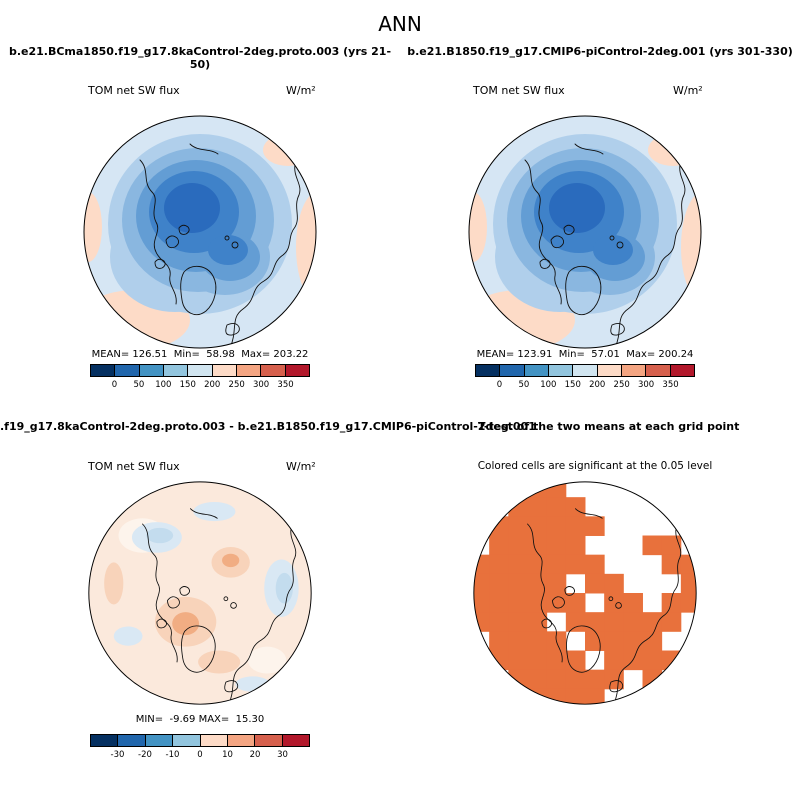  Describe the element at coordinates (145, 755) in the screenshot. I see `colorbar-tick-label: -20` at that location.